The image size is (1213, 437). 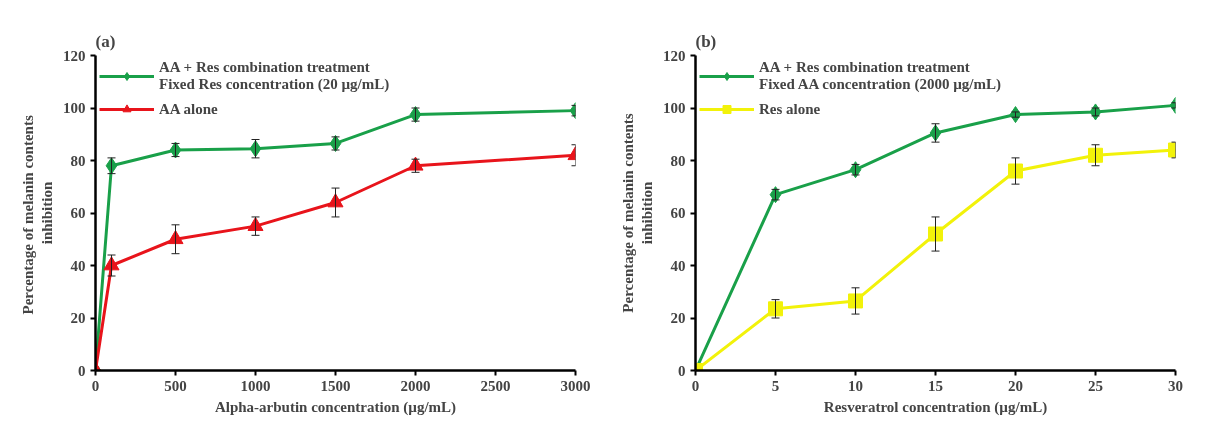 I want to click on legend-label: AA alone, so click(x=188, y=109).